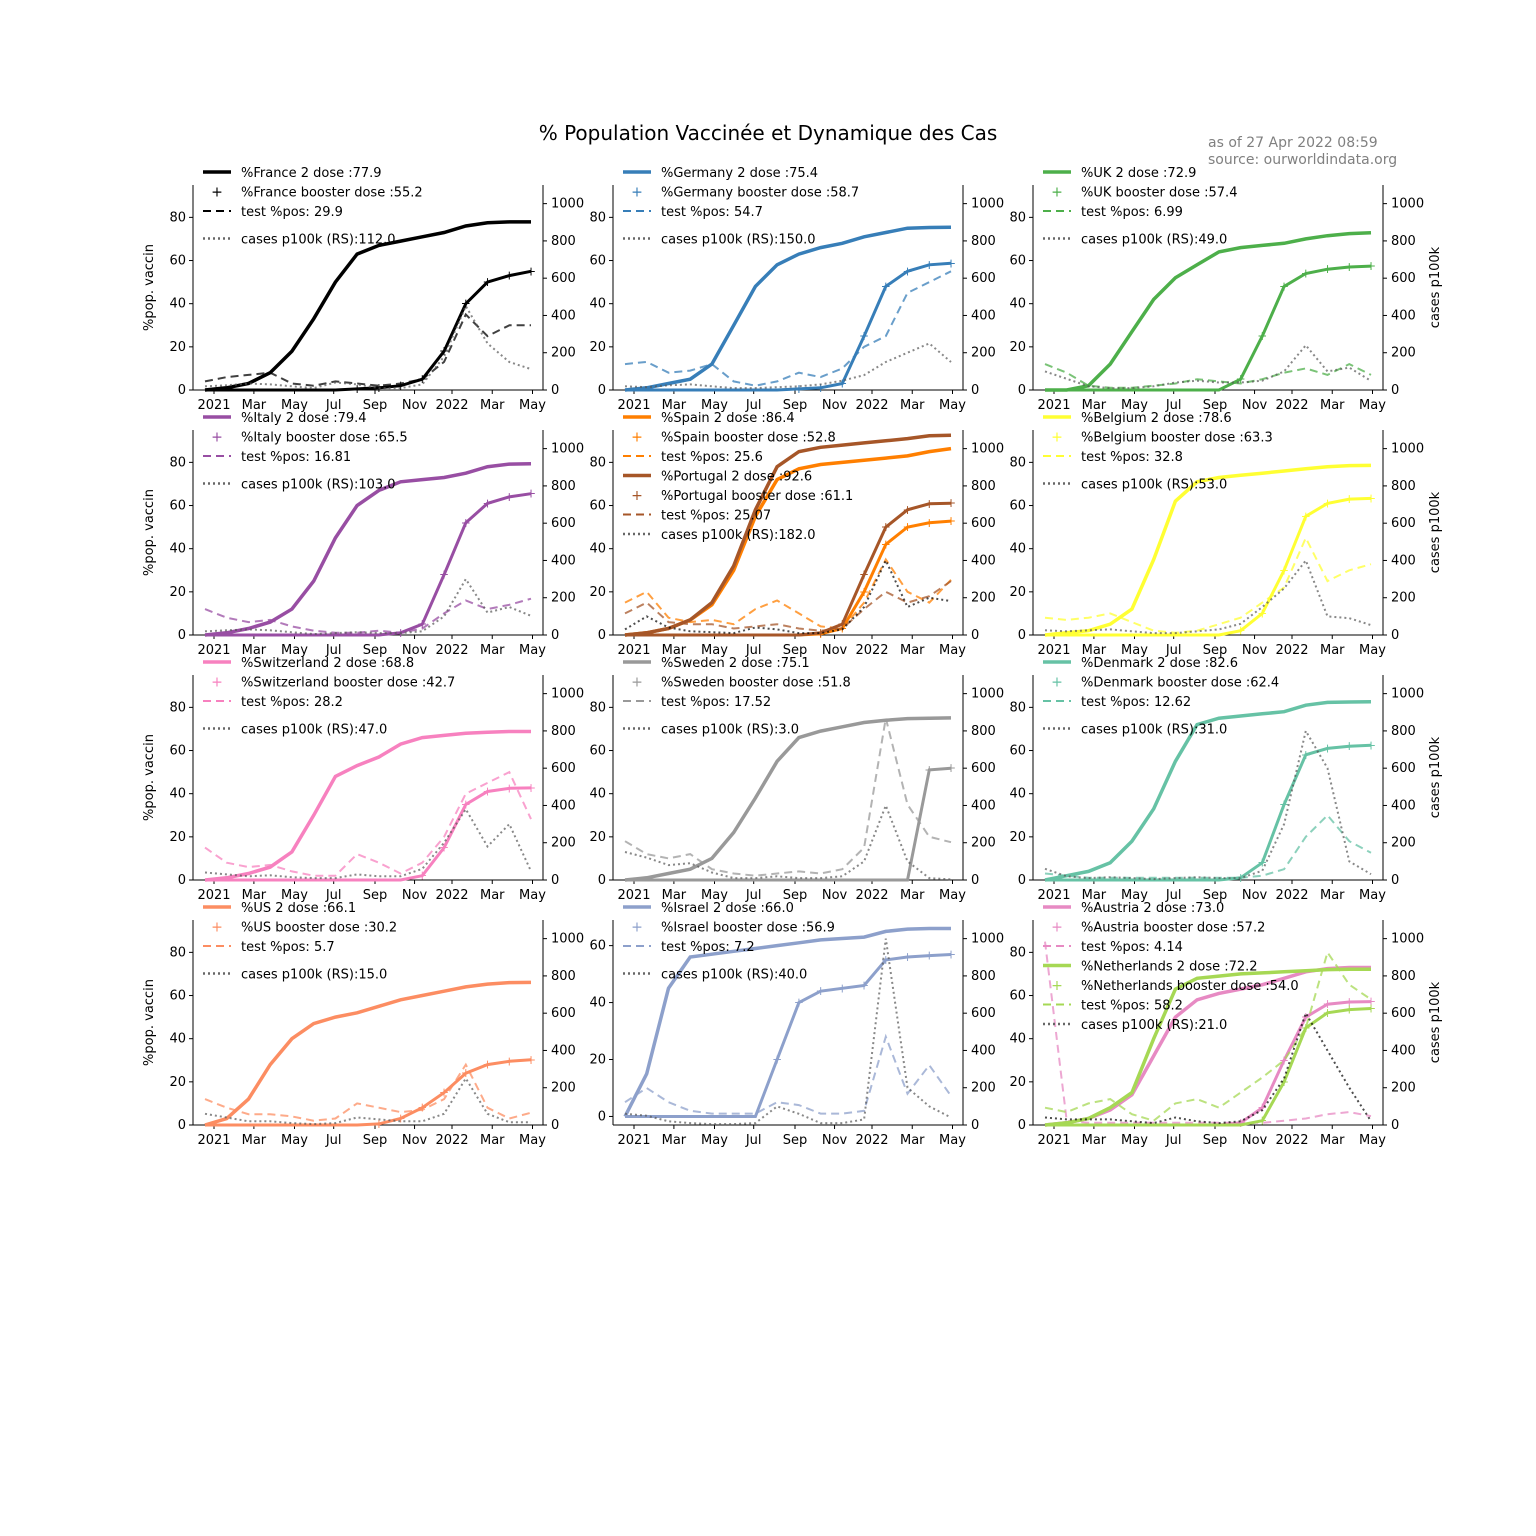  I want to click on y-tick-label: 80, so click(1017, 952).